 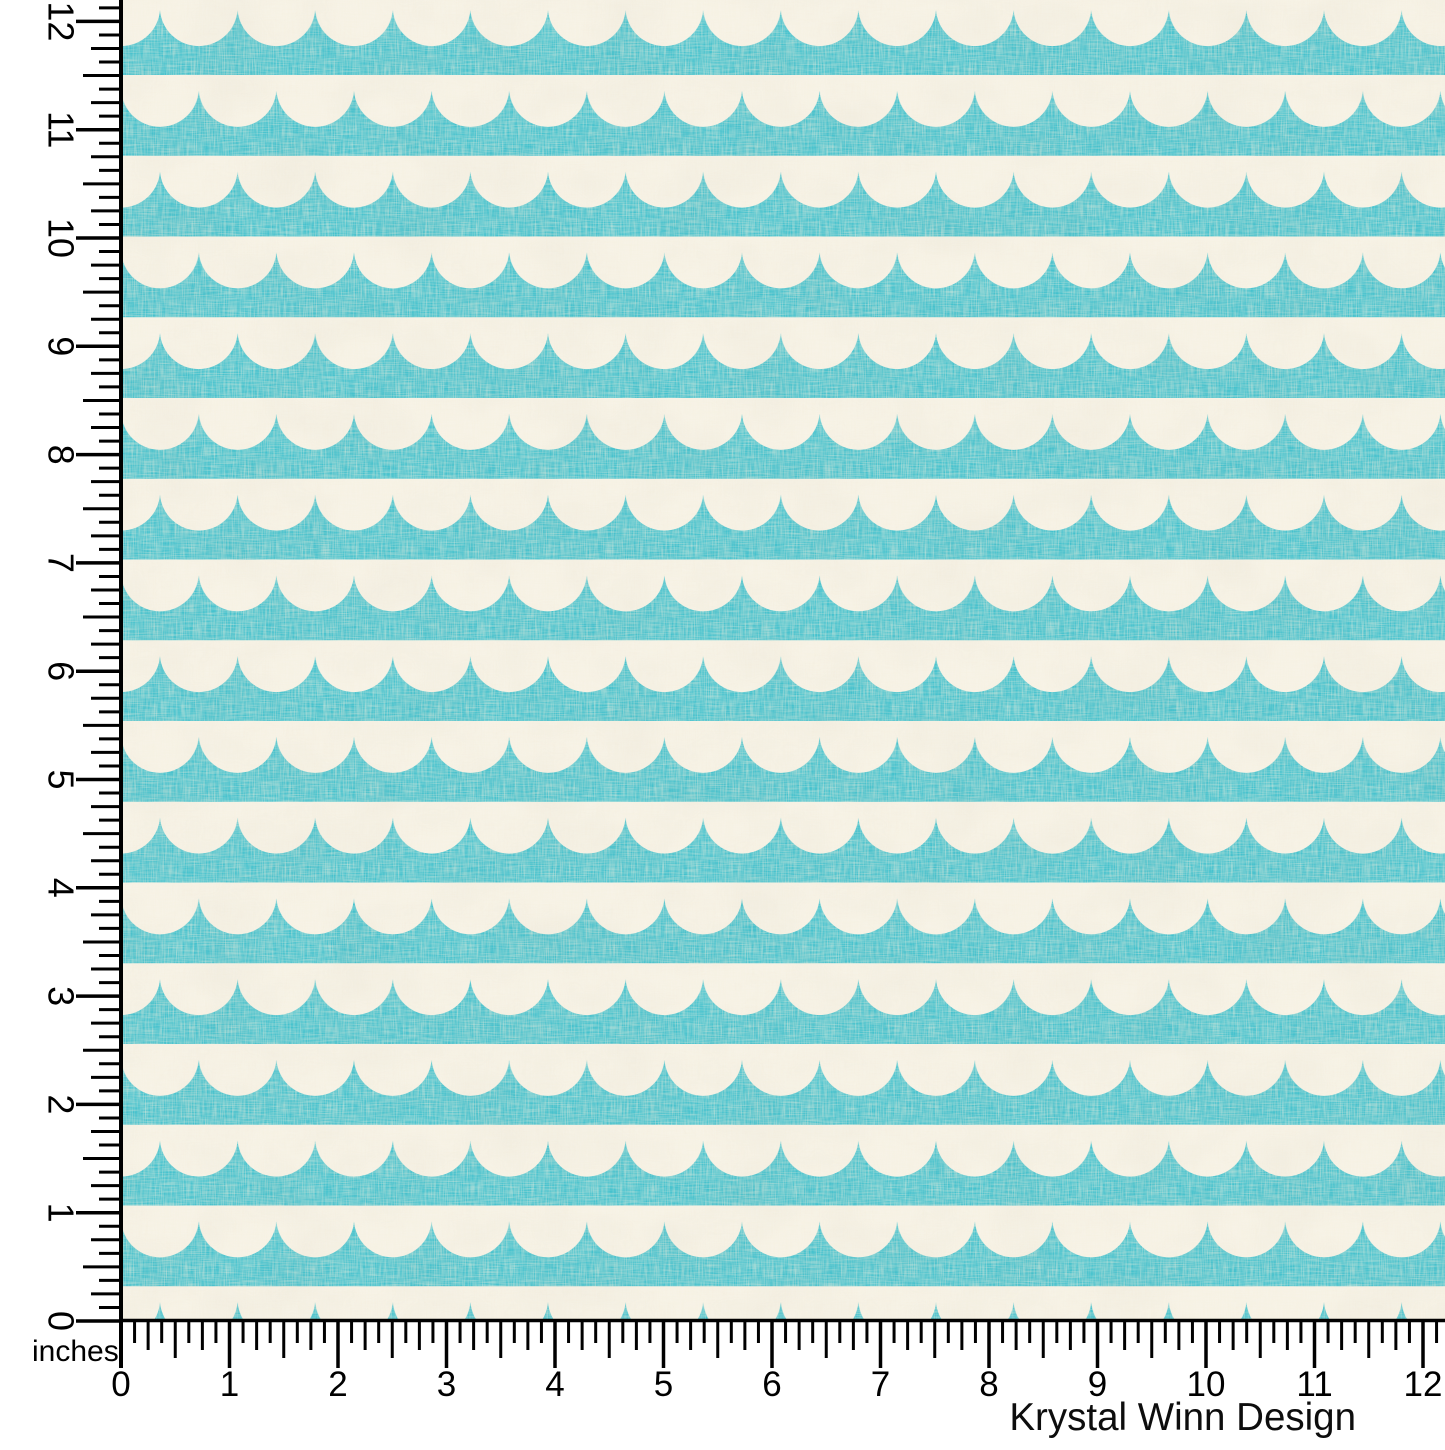 I want to click on left-ruler-label: 0, so click(x=61, y=1321).